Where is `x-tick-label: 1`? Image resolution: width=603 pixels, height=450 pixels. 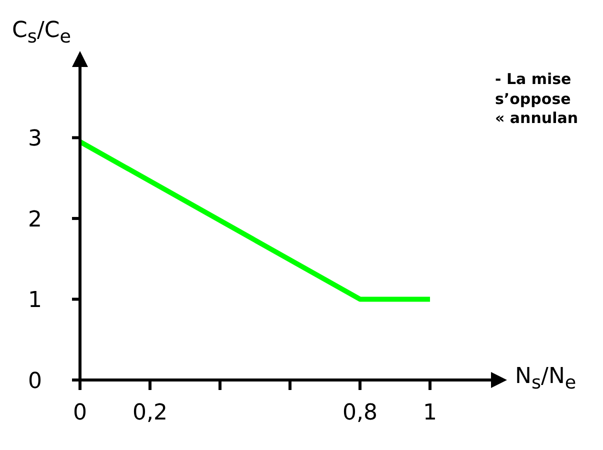 x-tick-label: 1 is located at coordinates (430, 413).